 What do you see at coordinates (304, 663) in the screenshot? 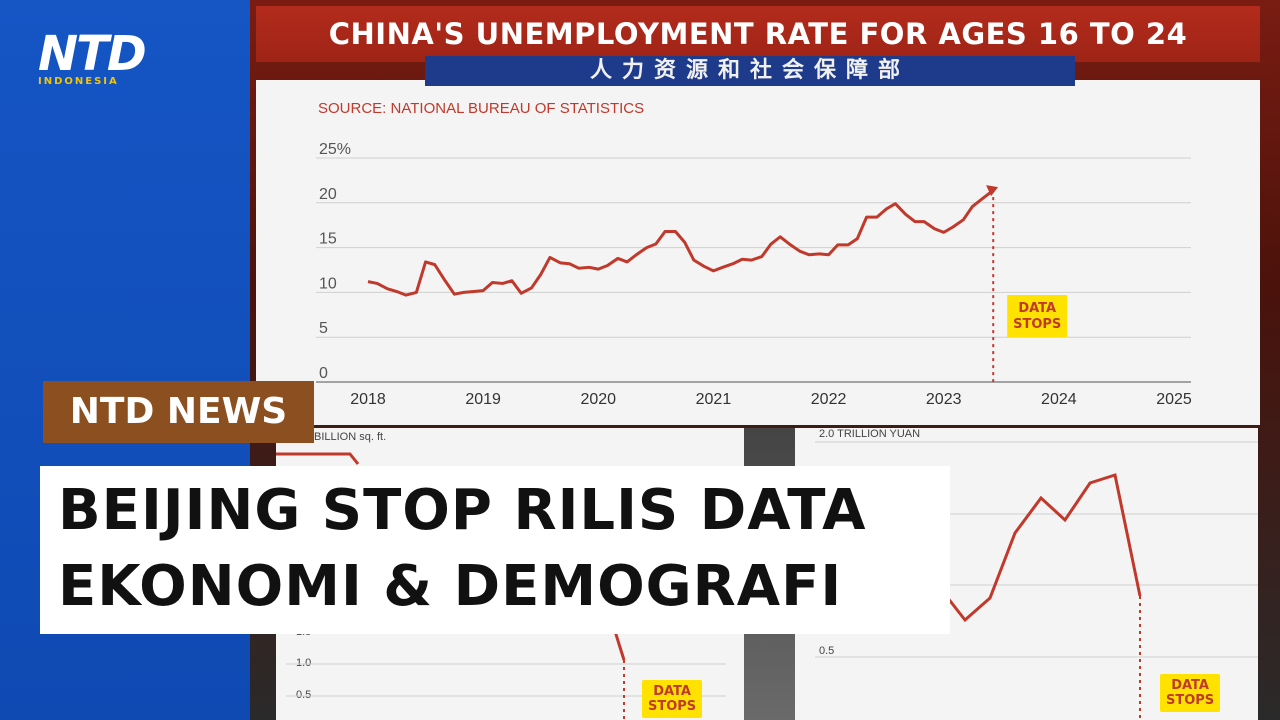
I see `floor-space-tick-1-0: 1.0` at bounding box center [304, 663].